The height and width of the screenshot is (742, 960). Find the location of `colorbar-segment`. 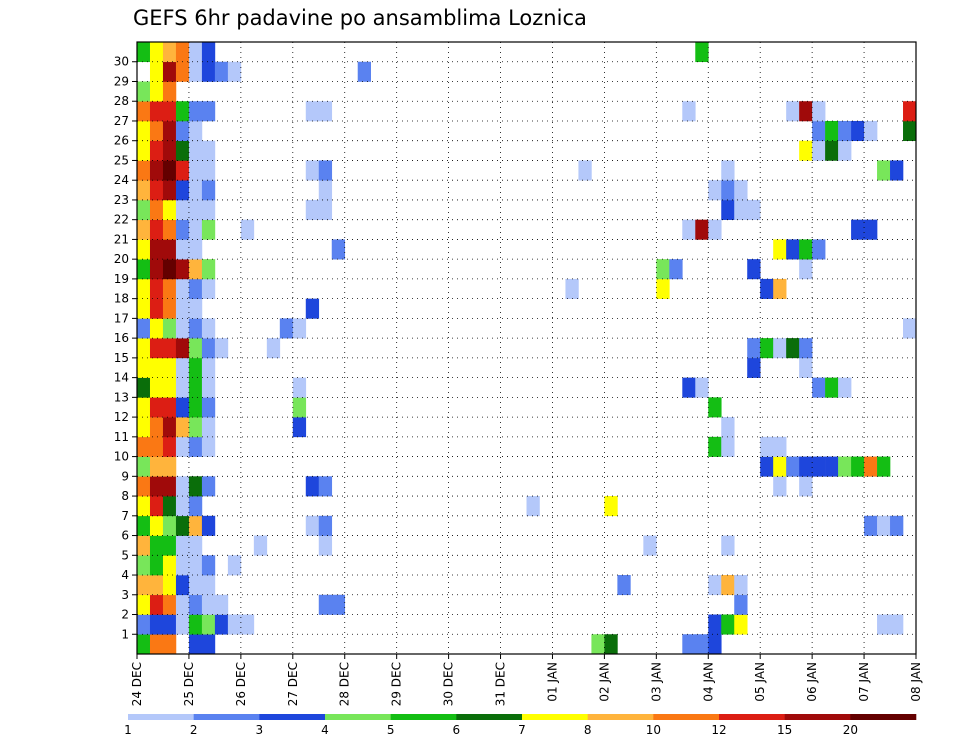

colorbar-segment is located at coordinates (817, 717).